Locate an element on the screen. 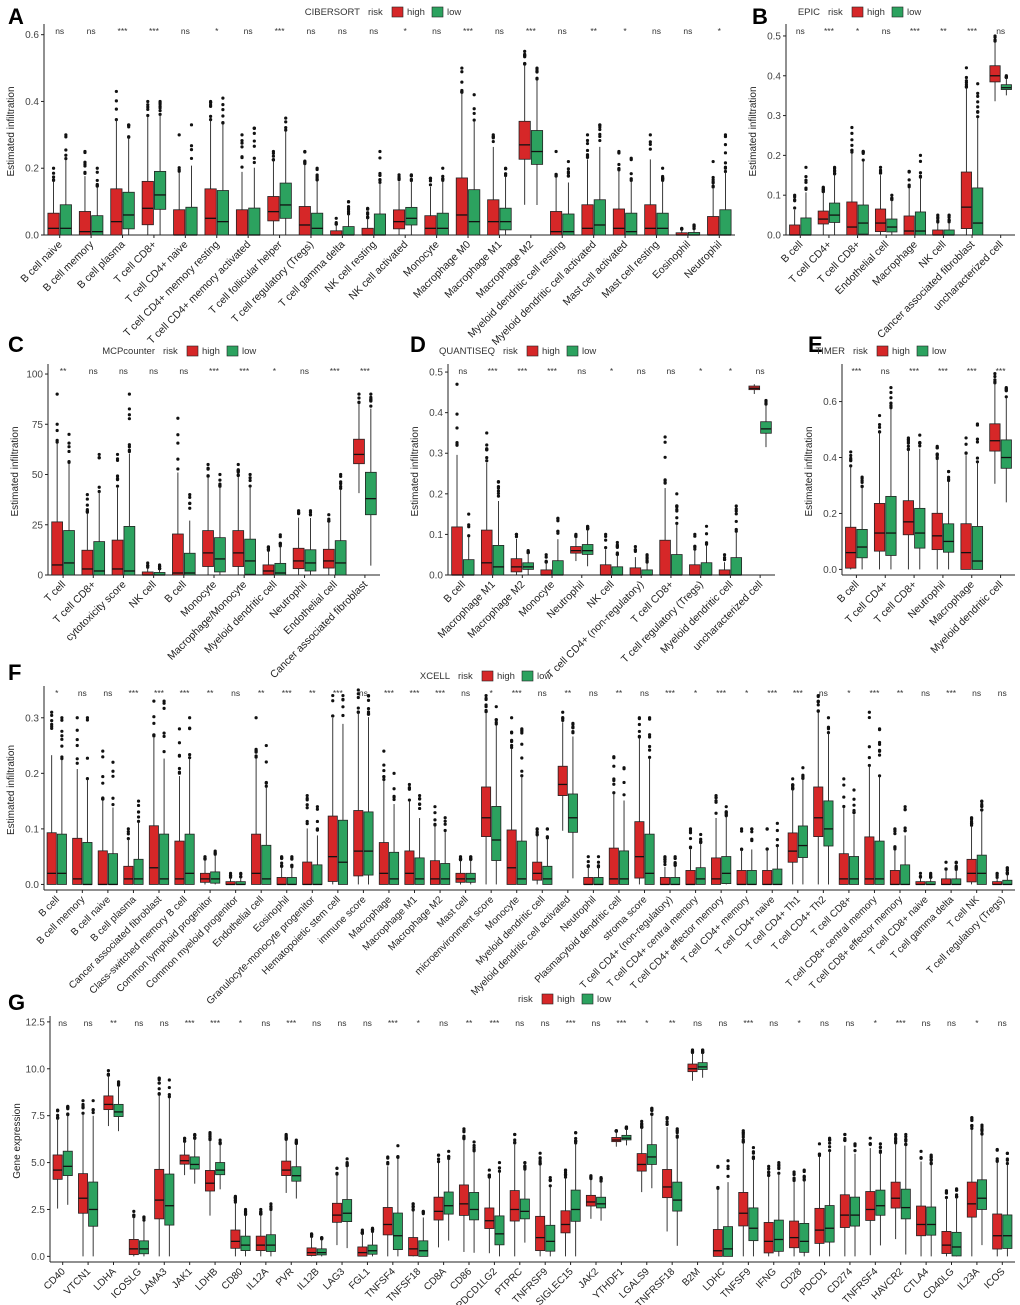 The width and height of the screenshot is (1020, 1305). significance-label: * is located at coordinates (612, 371).